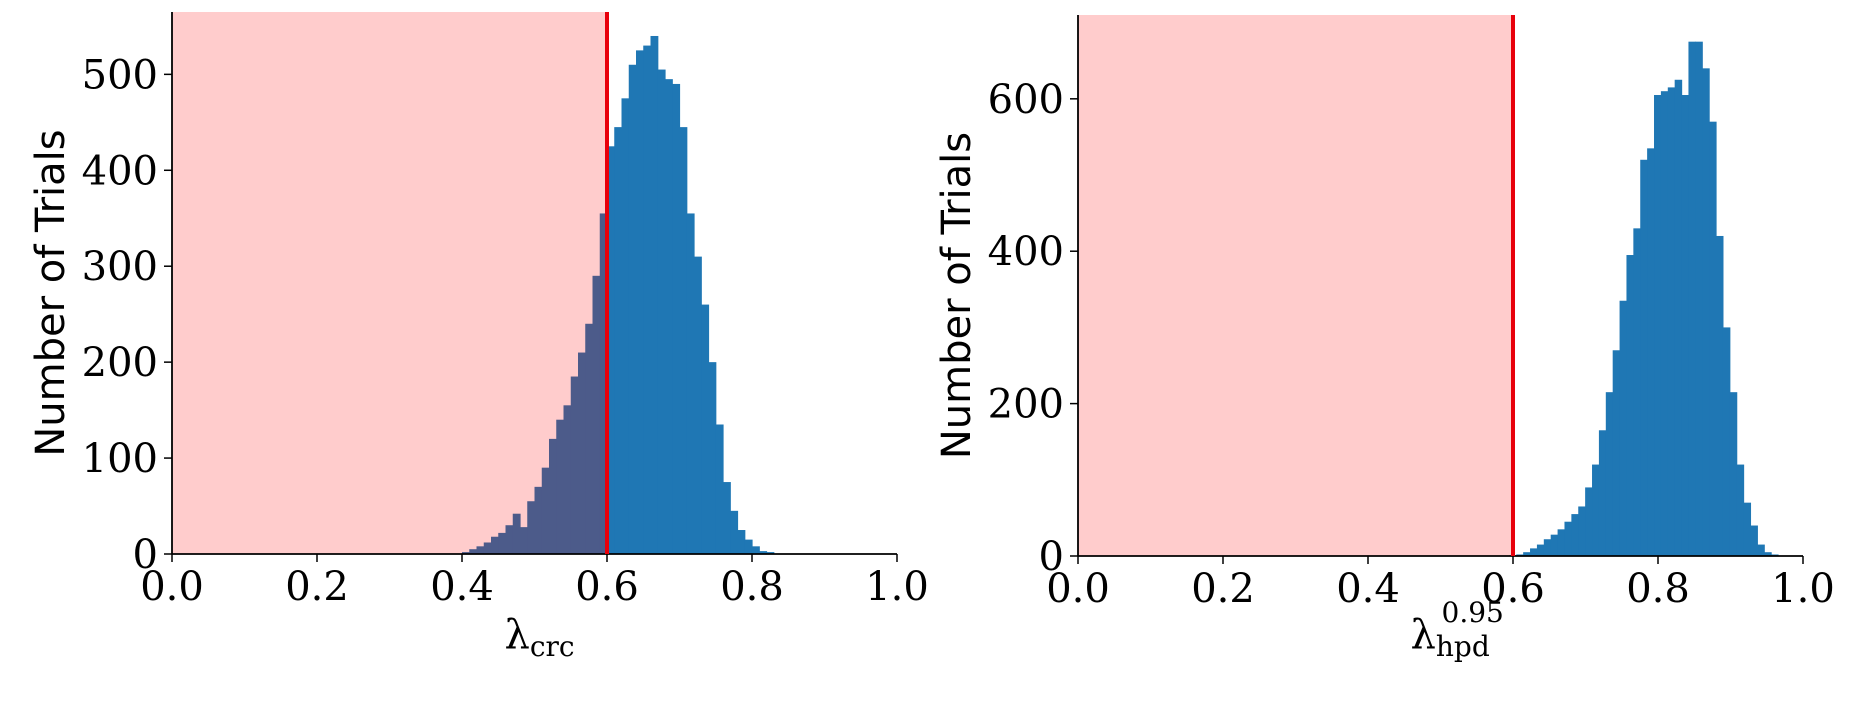 The height and width of the screenshot is (704, 1876). Describe the element at coordinates (120, 459) in the screenshot. I see `y-tick-label: 100` at that location.